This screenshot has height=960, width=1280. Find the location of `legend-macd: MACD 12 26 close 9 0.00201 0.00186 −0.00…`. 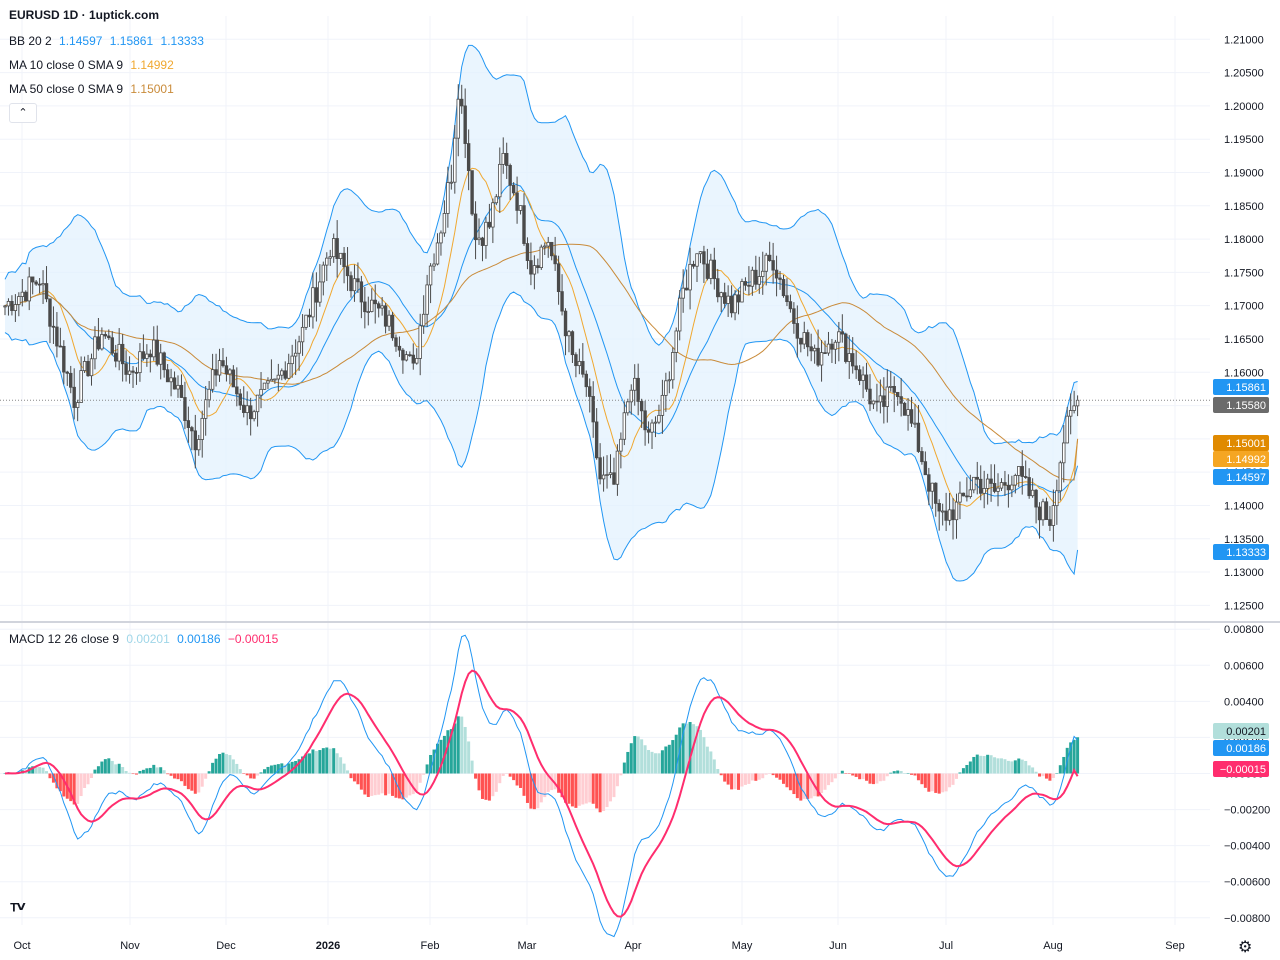

legend-macd: MACD 12 26 close 9 0.00201 0.00186 −0.00… is located at coordinates (145, 639).